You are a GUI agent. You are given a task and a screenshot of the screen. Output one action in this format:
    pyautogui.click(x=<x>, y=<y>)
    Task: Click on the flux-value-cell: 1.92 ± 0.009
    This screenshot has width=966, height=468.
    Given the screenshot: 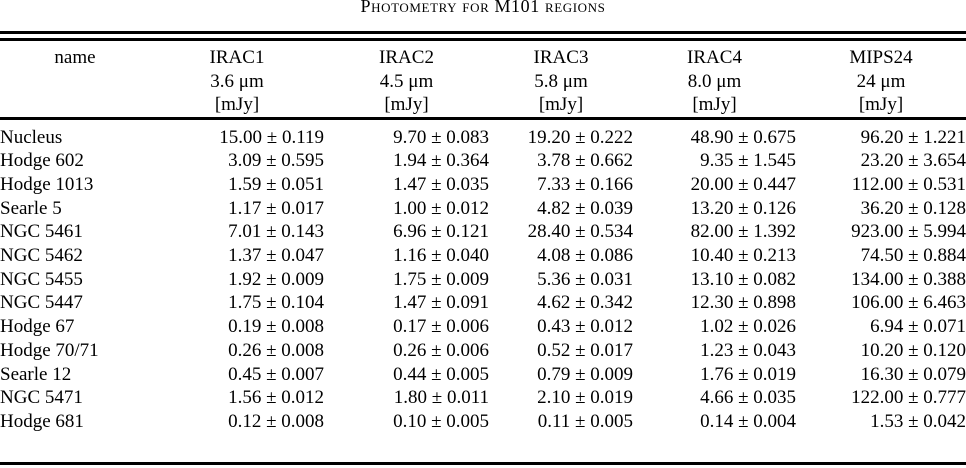 What is the action you would take?
    pyautogui.click(x=276, y=279)
    